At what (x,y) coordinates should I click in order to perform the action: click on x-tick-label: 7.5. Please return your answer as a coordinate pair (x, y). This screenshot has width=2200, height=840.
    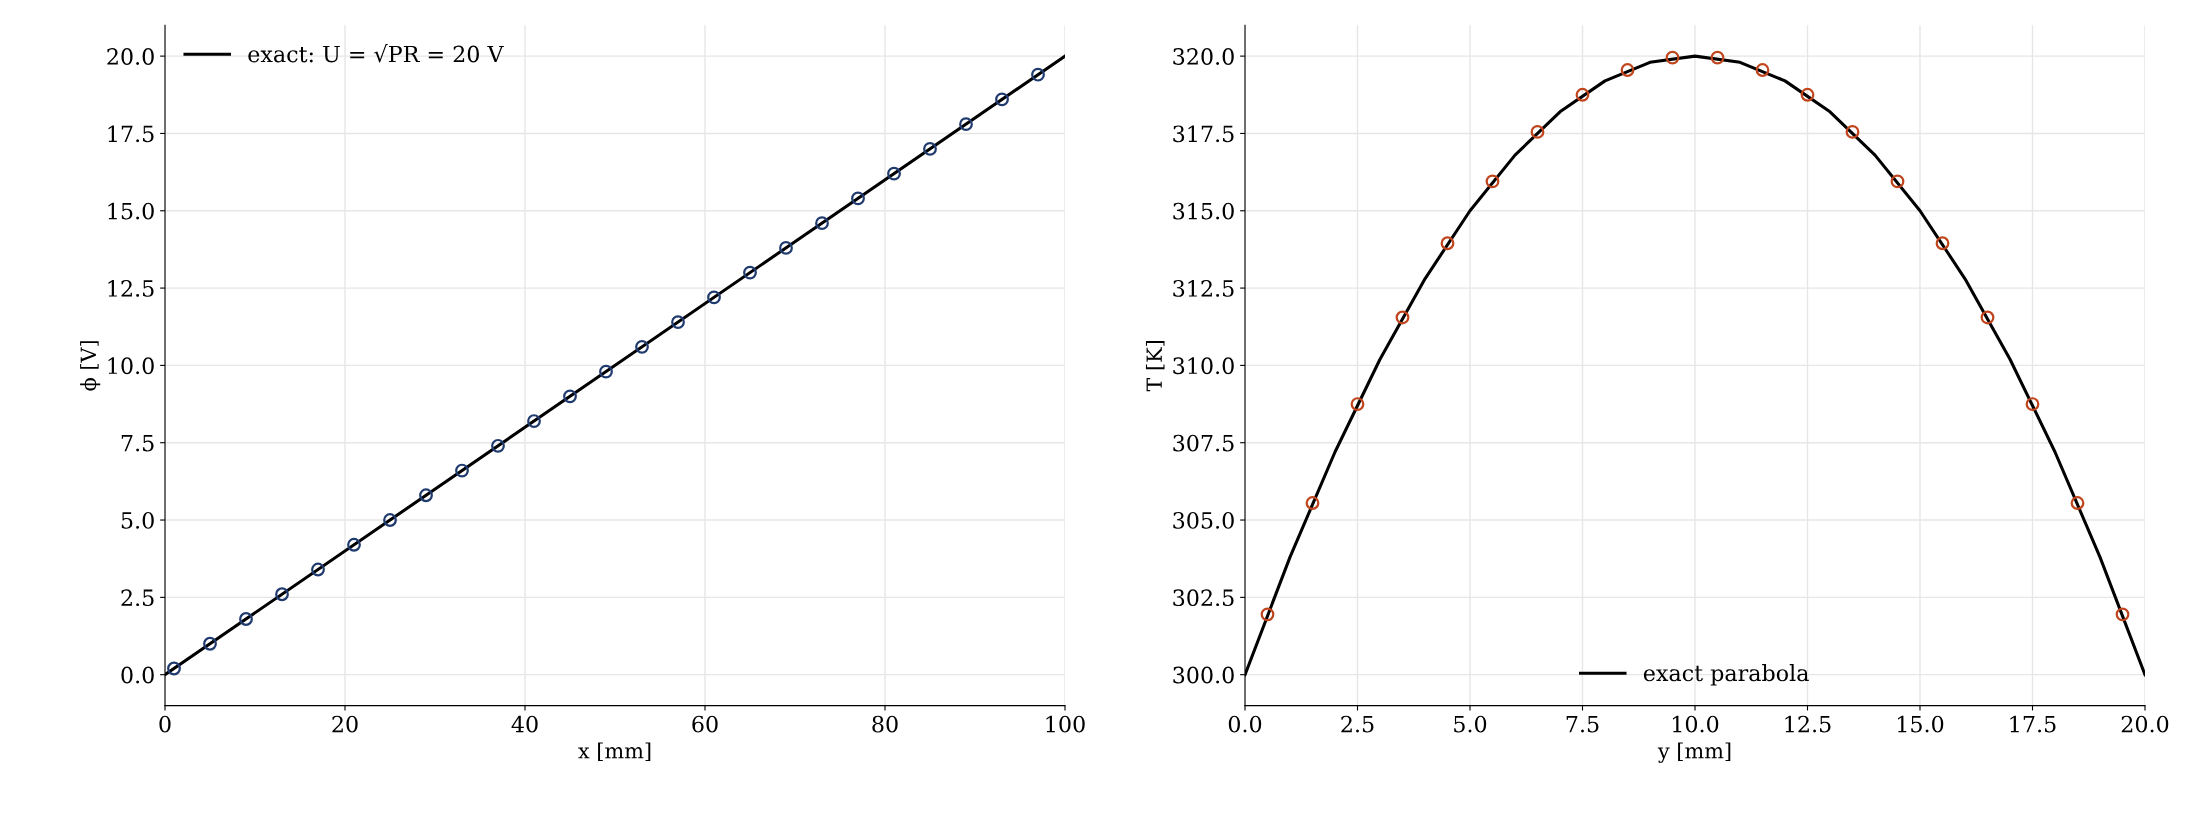
    Looking at the image, I should click on (1582, 724).